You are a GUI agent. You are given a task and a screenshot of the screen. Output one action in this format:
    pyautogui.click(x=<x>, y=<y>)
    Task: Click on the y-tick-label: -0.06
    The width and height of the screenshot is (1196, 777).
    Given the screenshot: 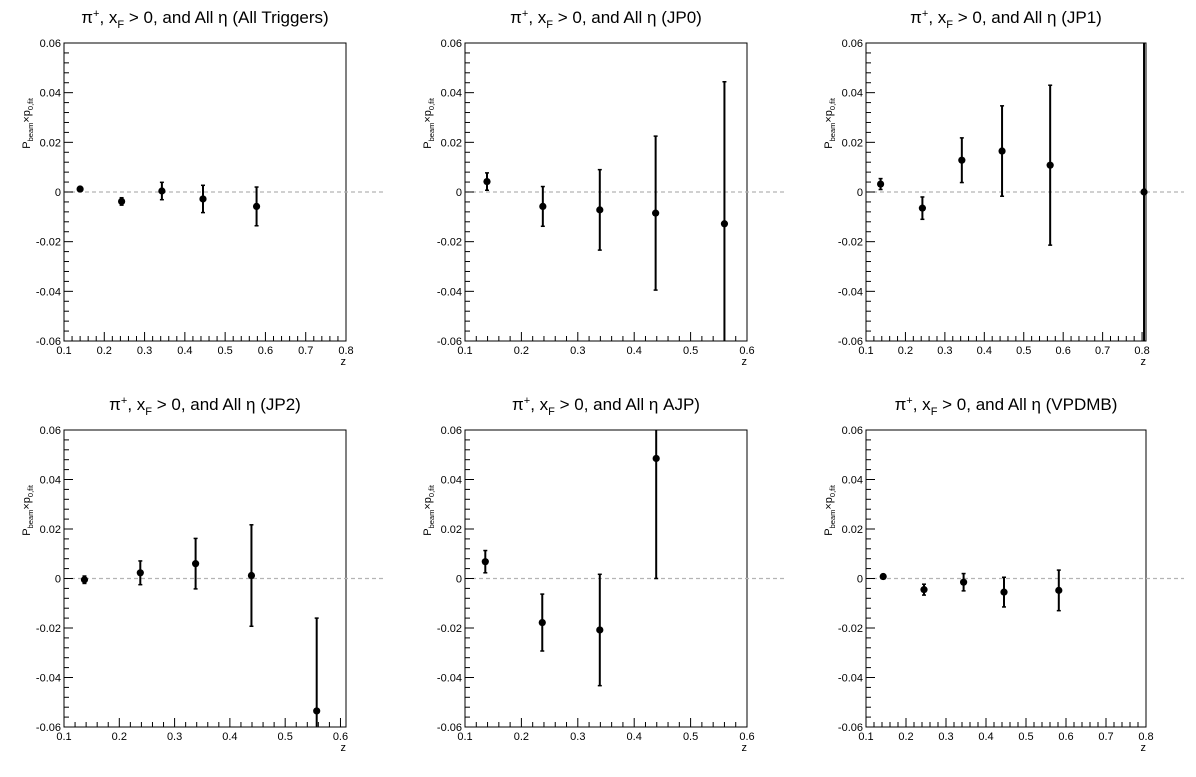 What is the action you would take?
    pyautogui.click(x=449, y=728)
    